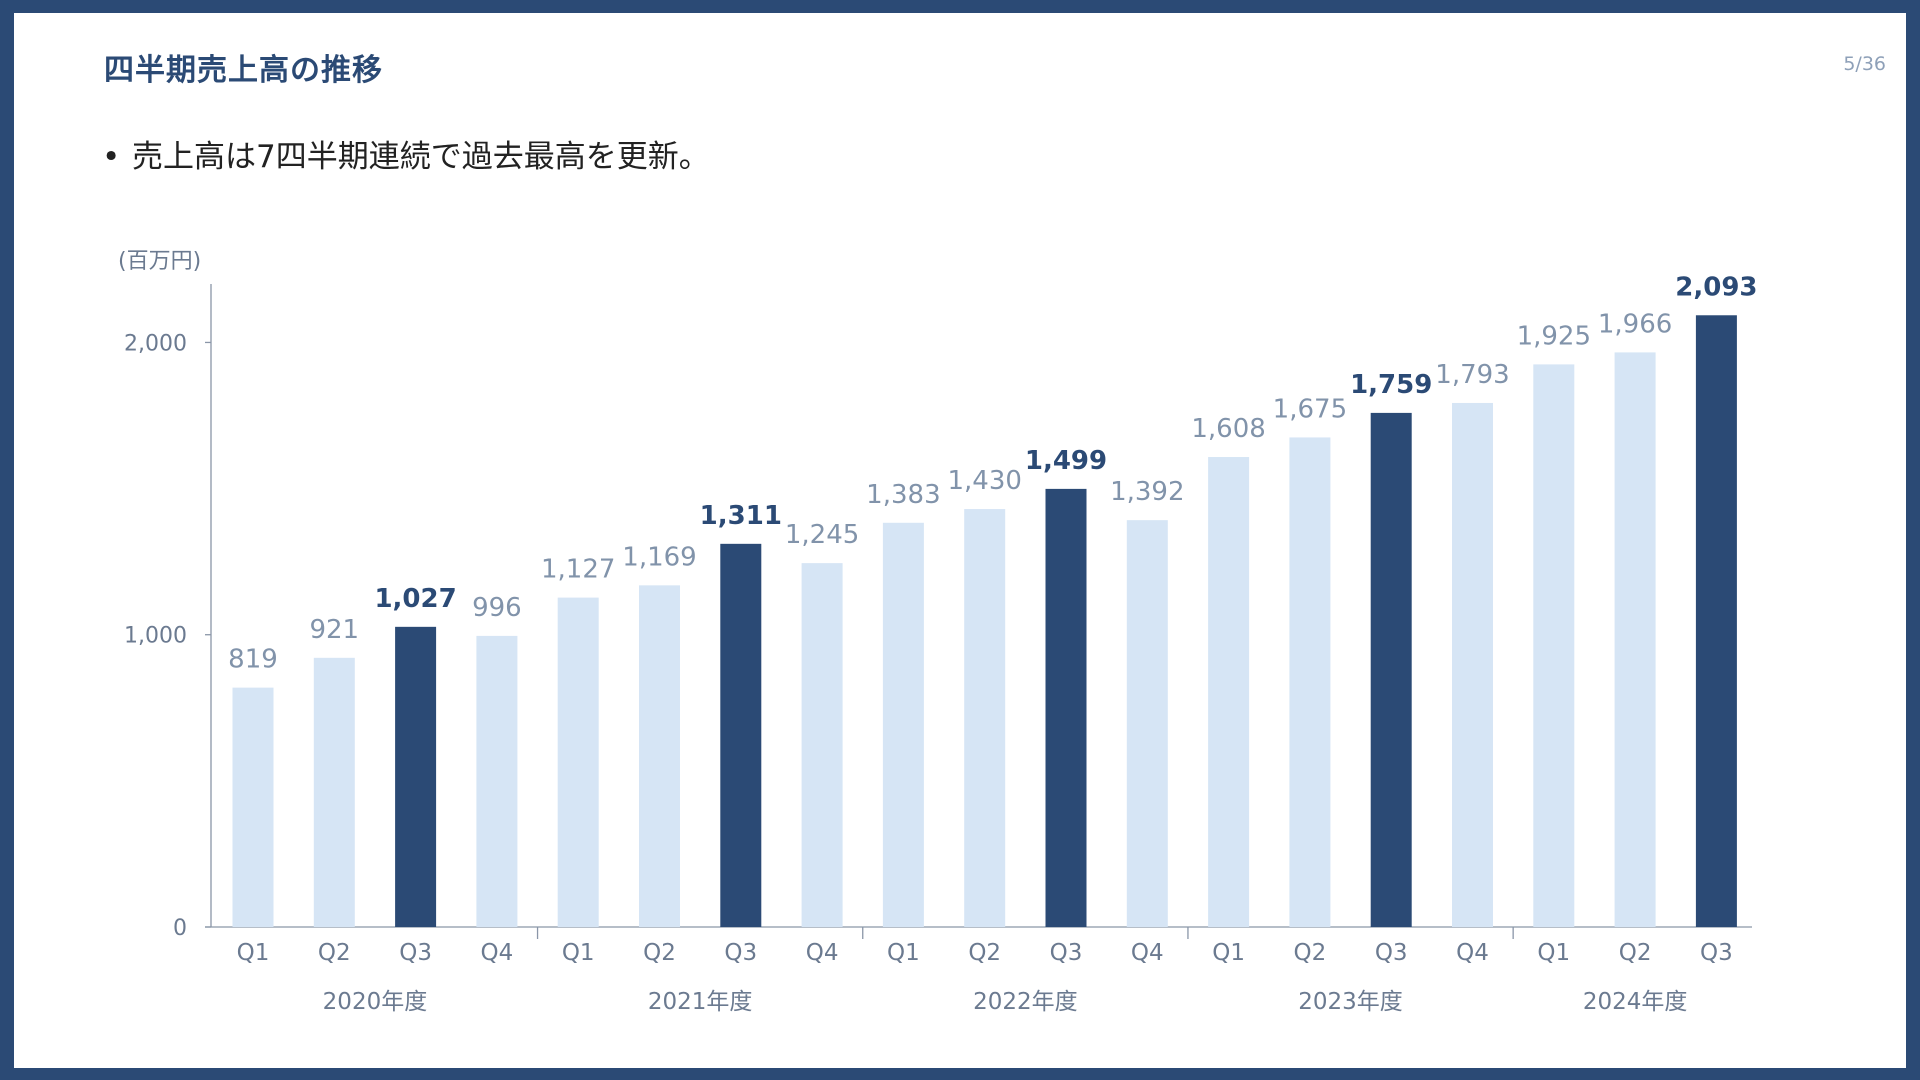  What do you see at coordinates (984, 481) in the screenshot?
I see `data-label: 1,430` at bounding box center [984, 481].